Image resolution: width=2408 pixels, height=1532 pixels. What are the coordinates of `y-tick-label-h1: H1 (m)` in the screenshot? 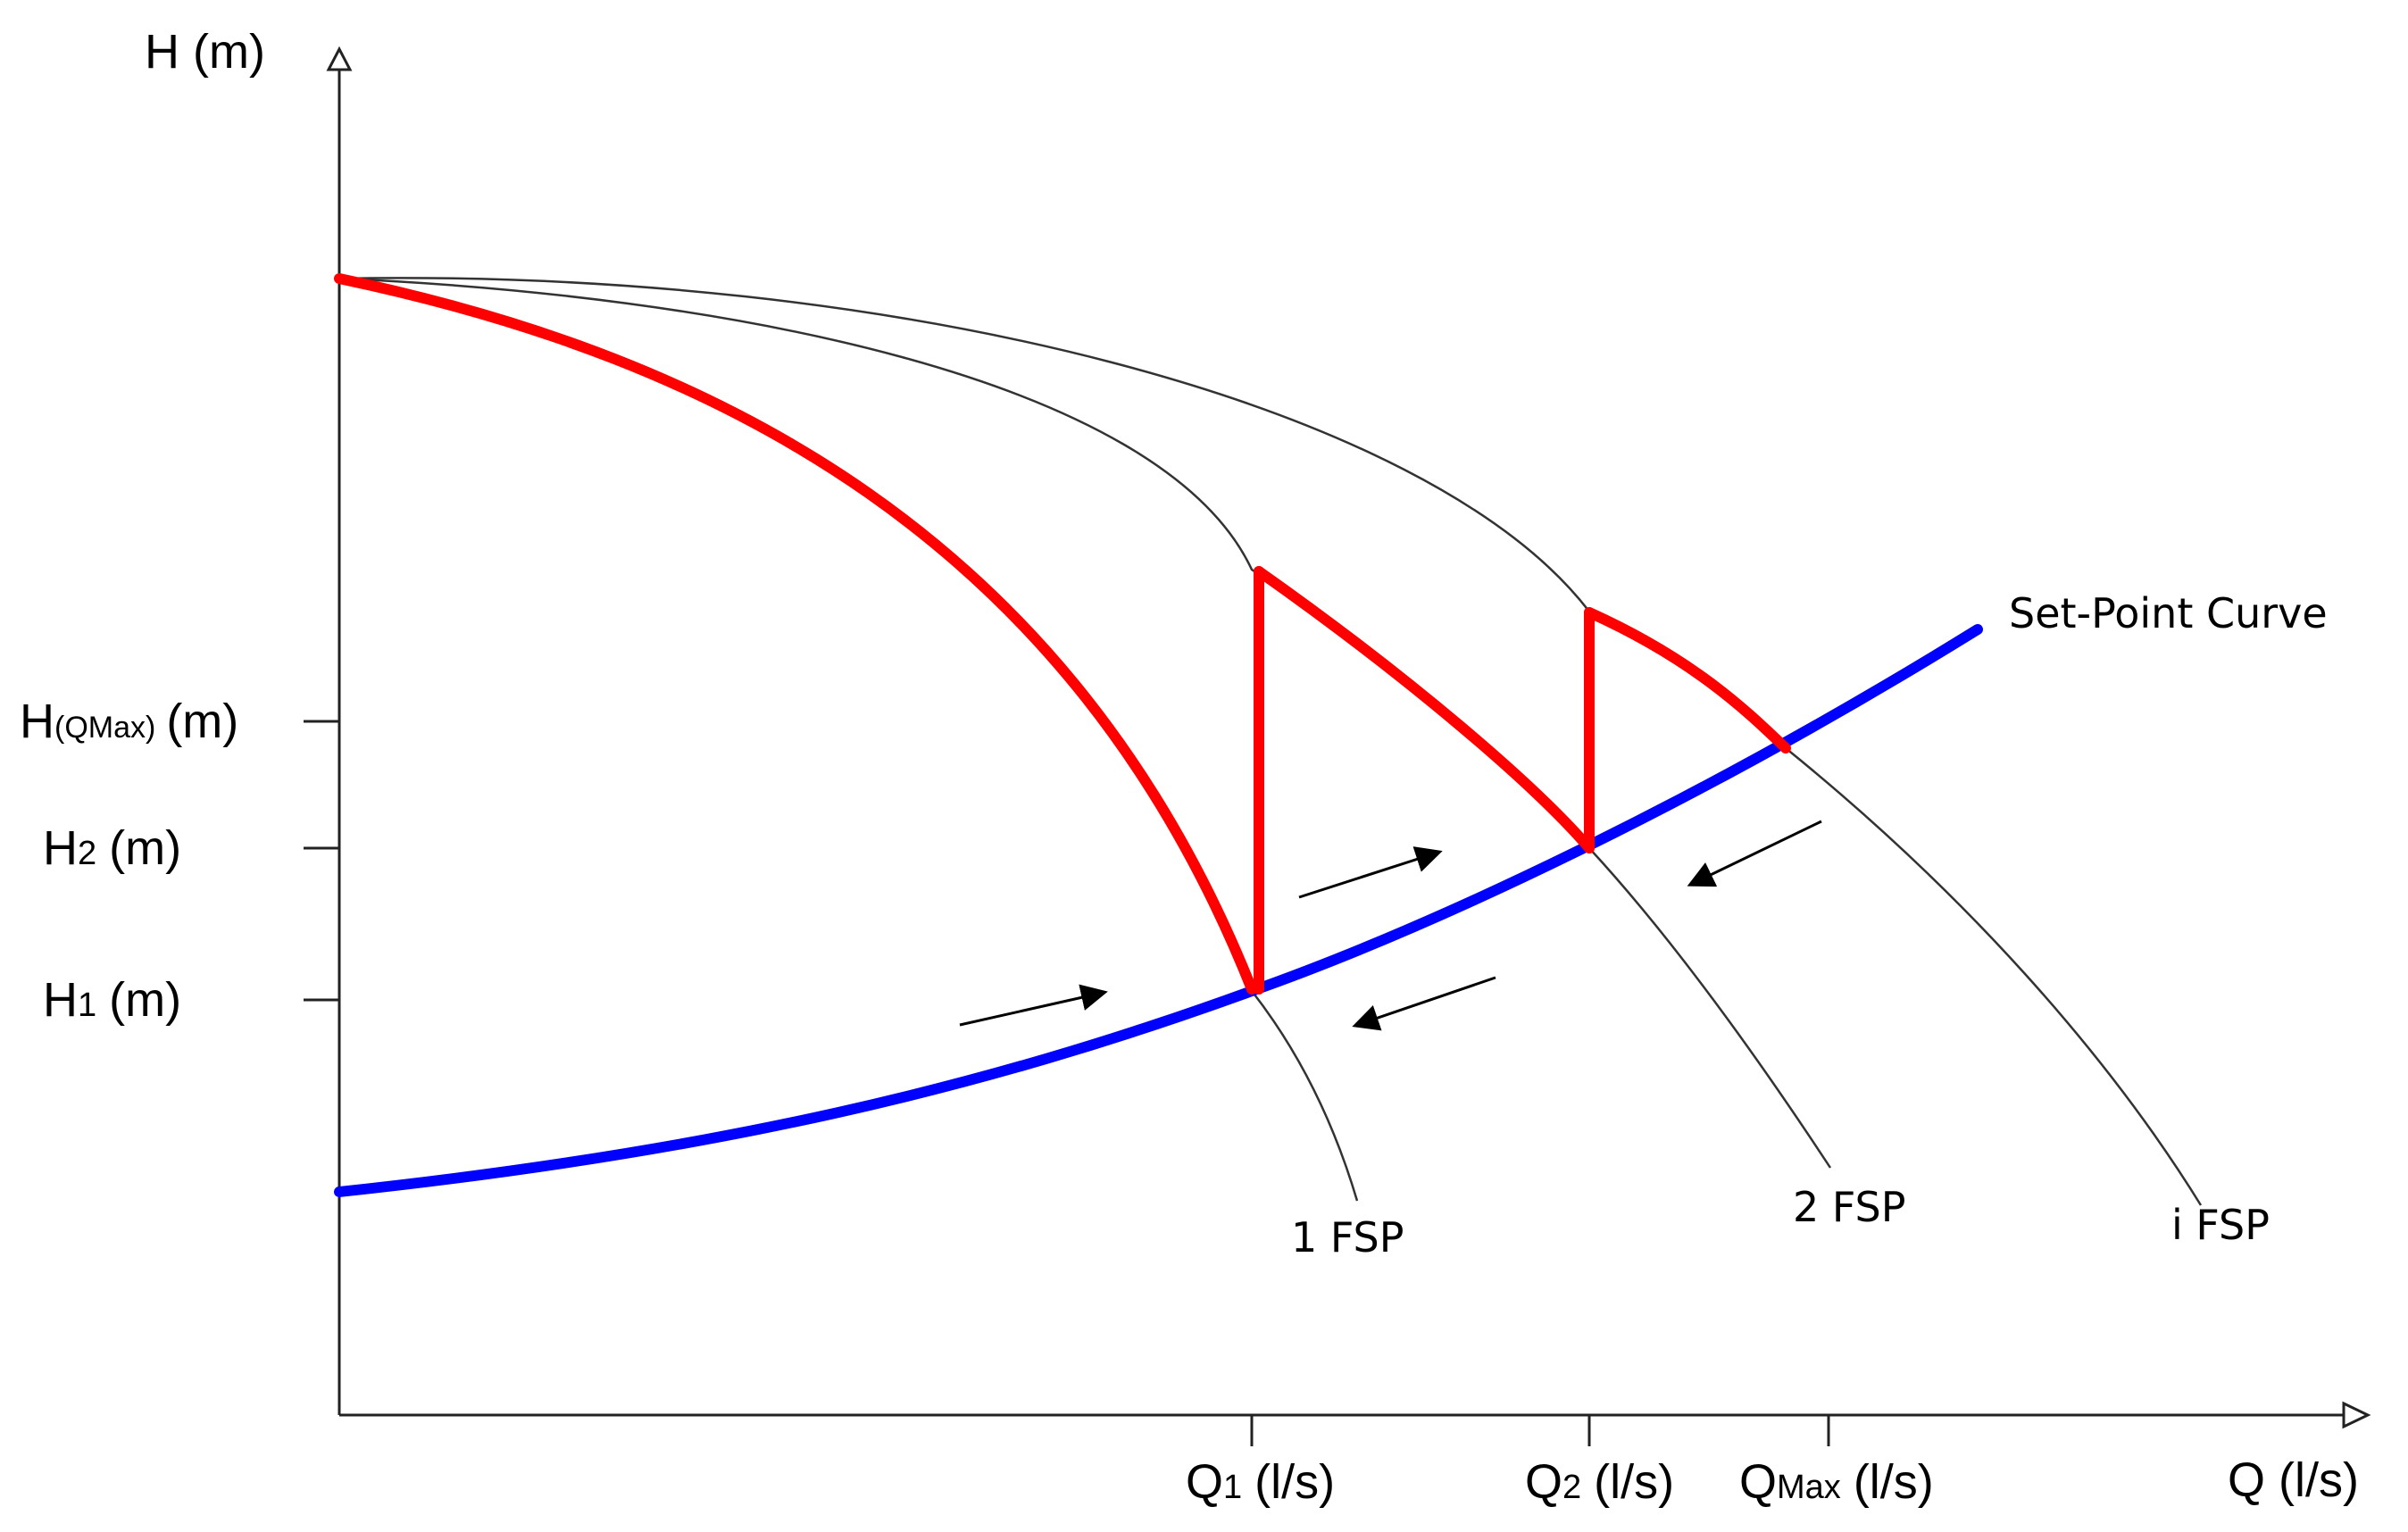 It's located at (112, 1000).